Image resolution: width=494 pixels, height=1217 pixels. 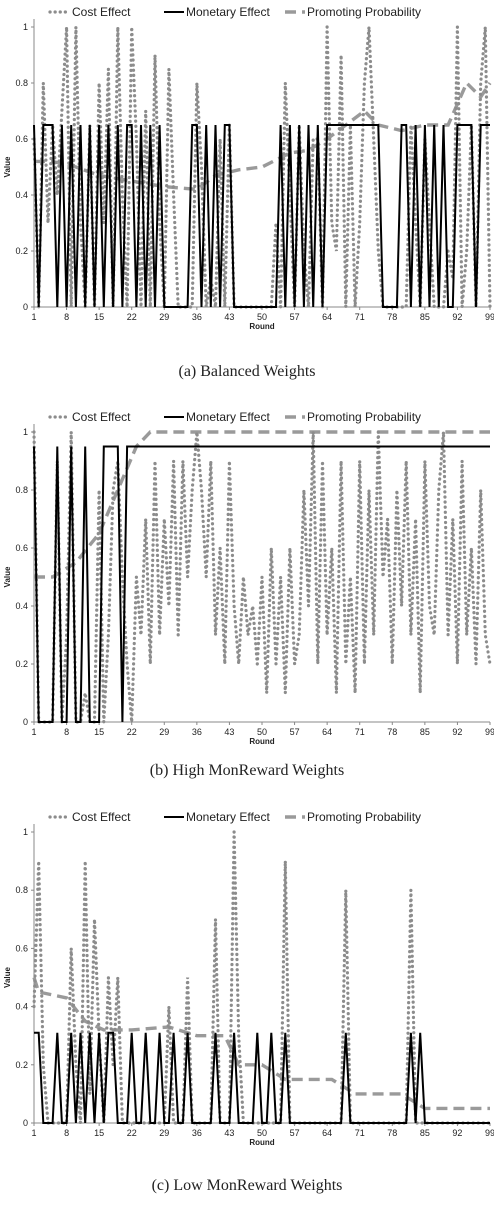 What do you see at coordinates (247, 1185) in the screenshot?
I see `chart-caption: (c) Low MonReward Weights` at bounding box center [247, 1185].